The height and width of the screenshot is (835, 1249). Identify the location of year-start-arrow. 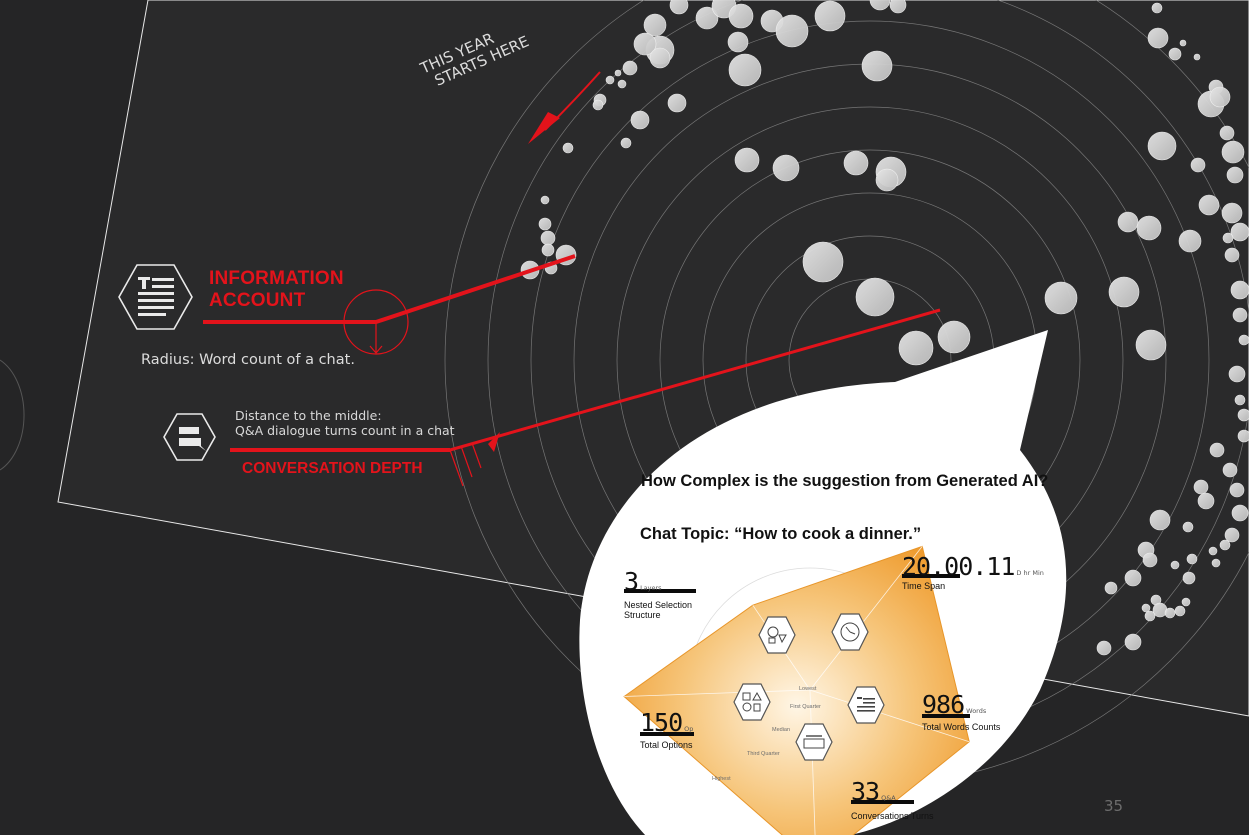
(564, 107).